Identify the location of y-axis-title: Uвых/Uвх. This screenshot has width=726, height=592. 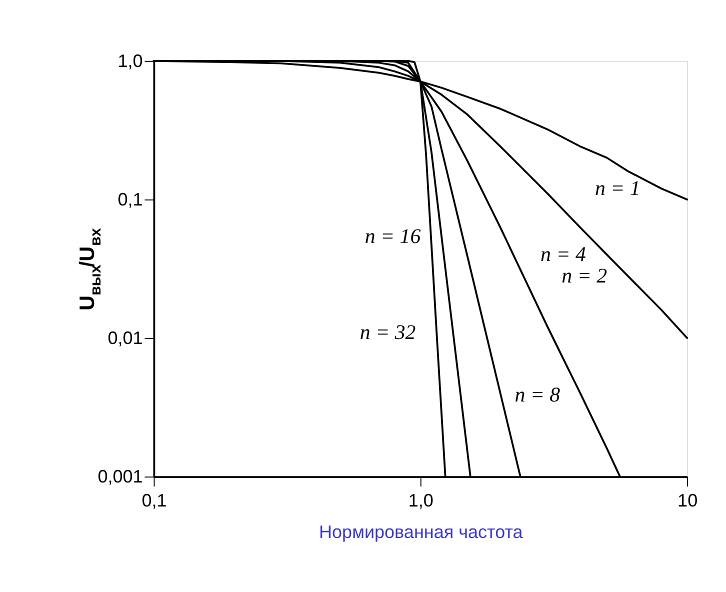
(90, 269).